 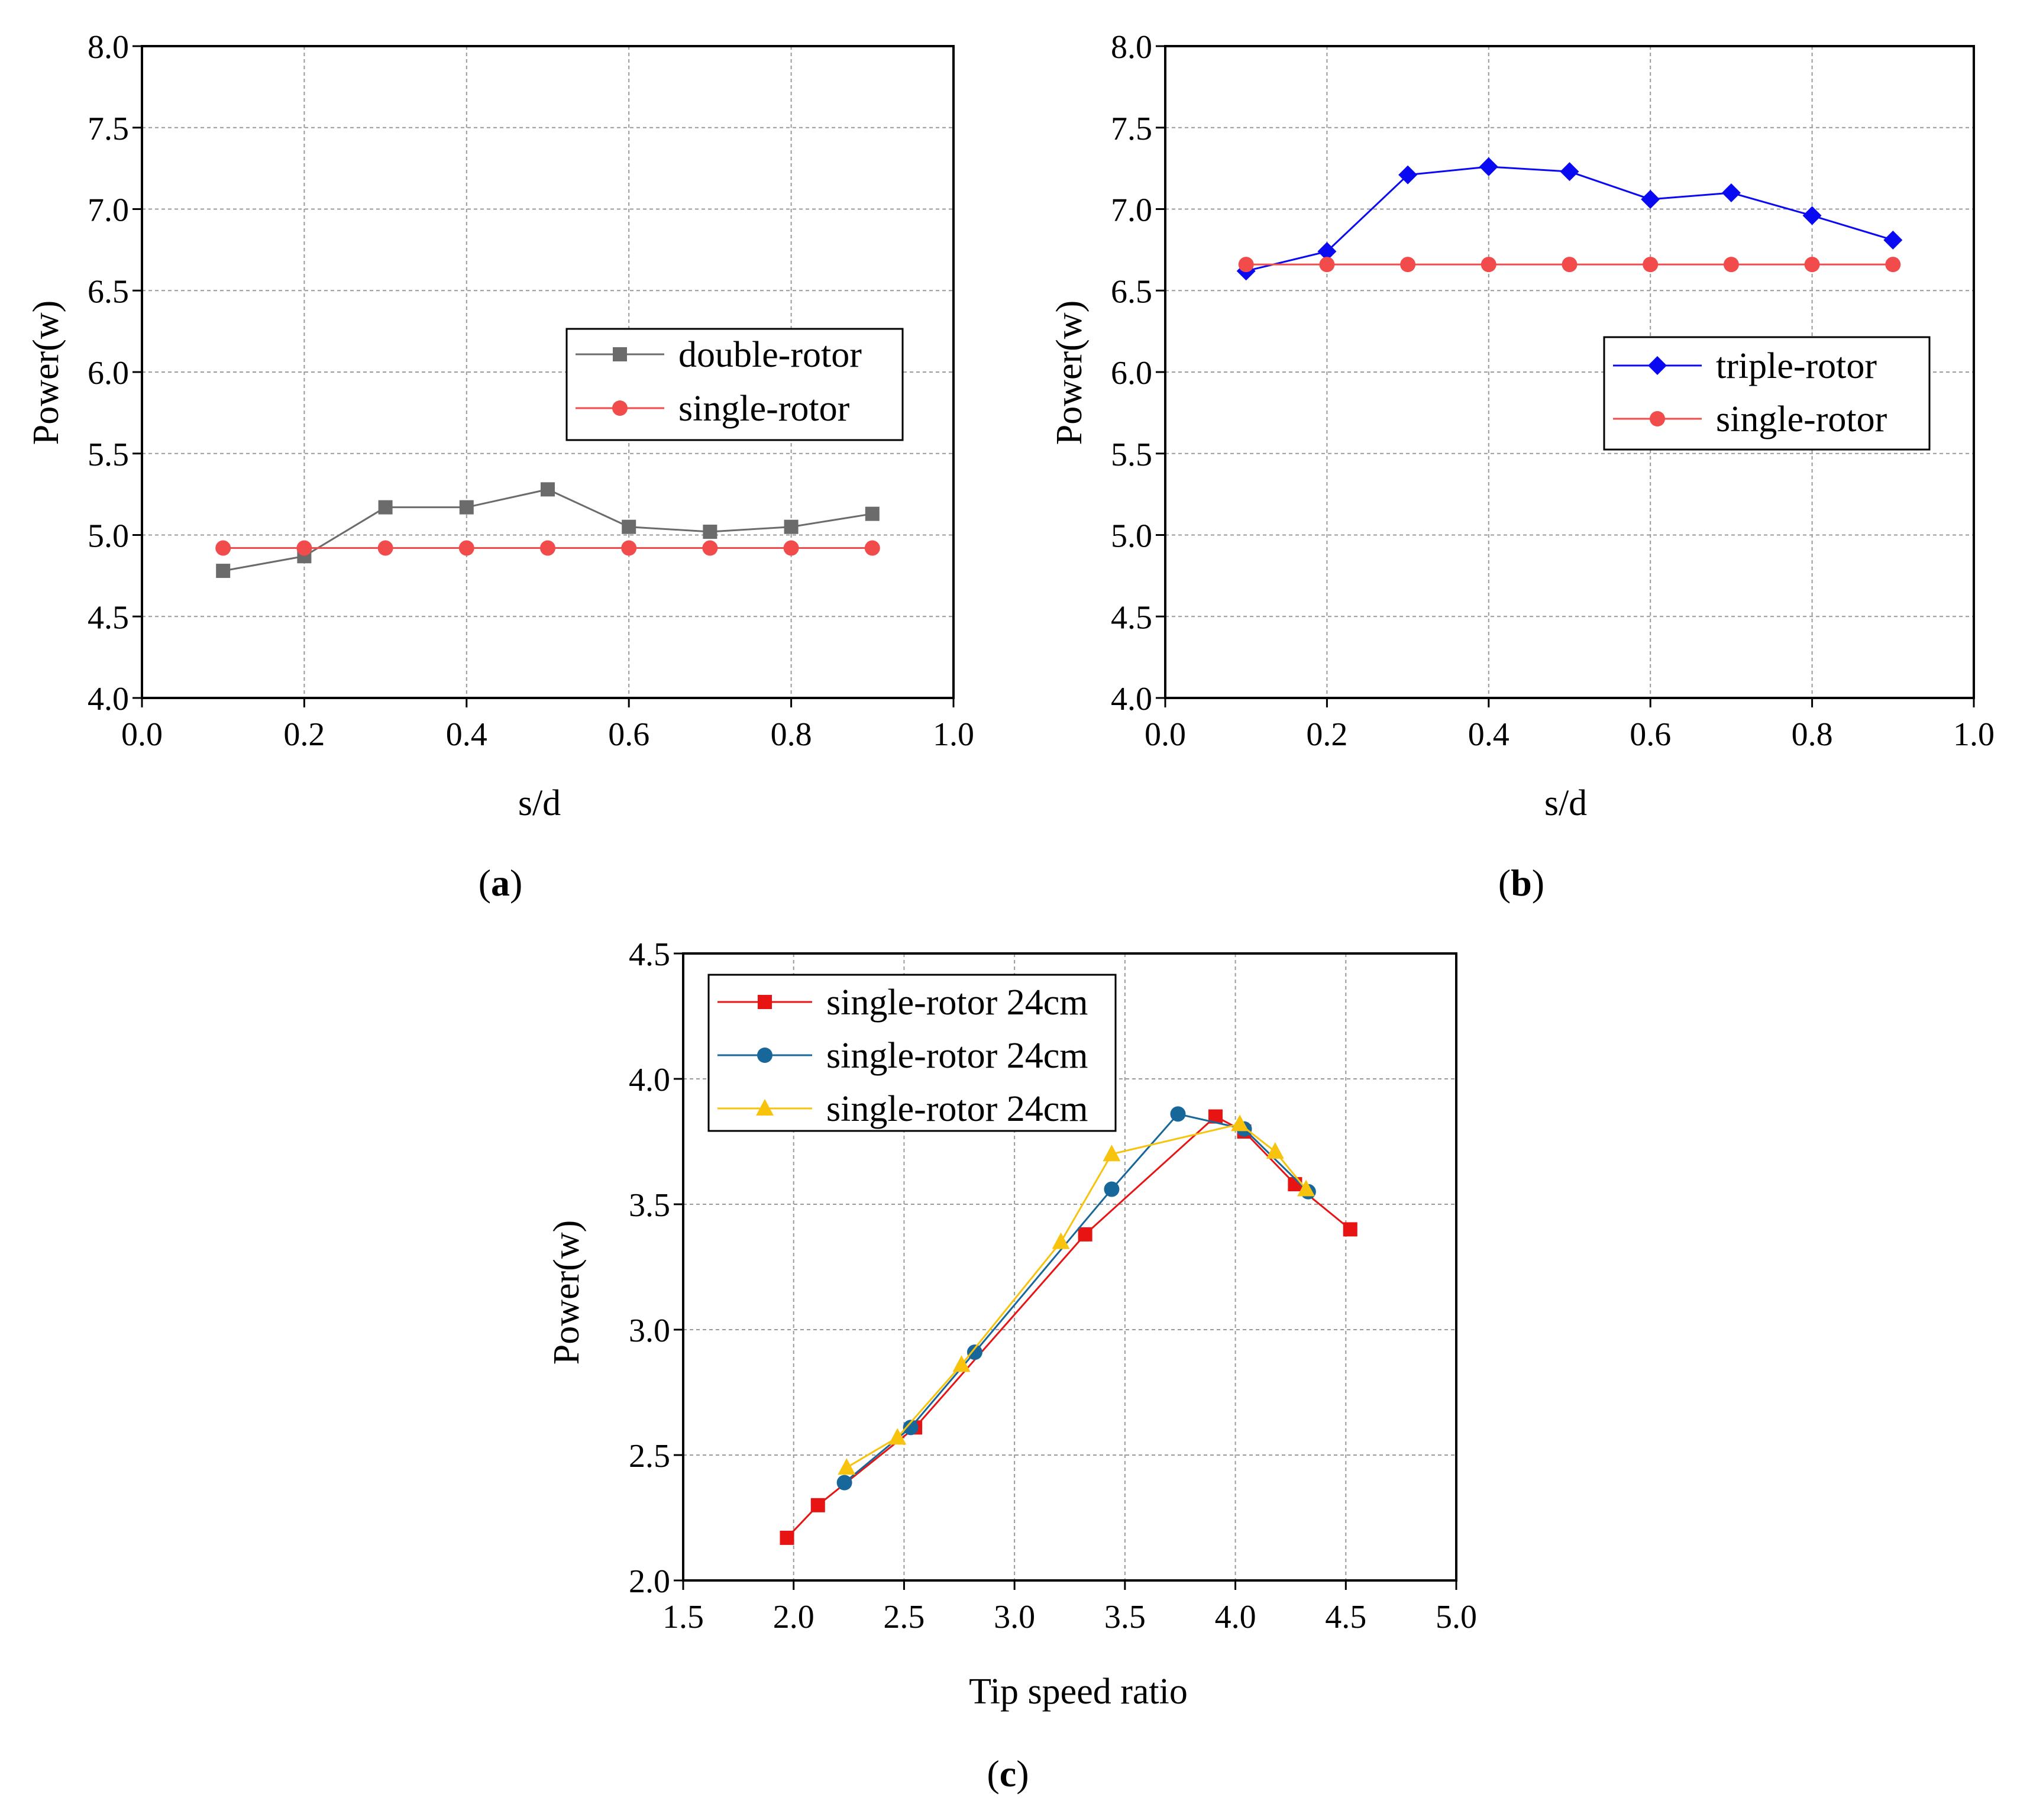 I want to click on x-tick-label: 2.0, so click(x=794, y=1617).